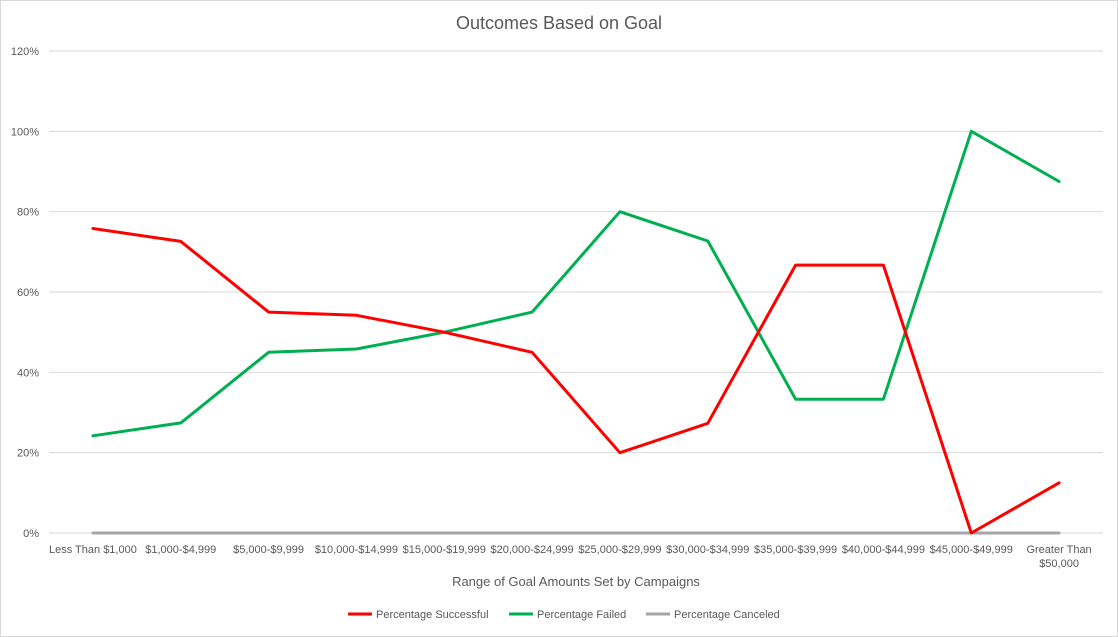  I want to click on legend-label: Percentage Failed, so click(581, 615).